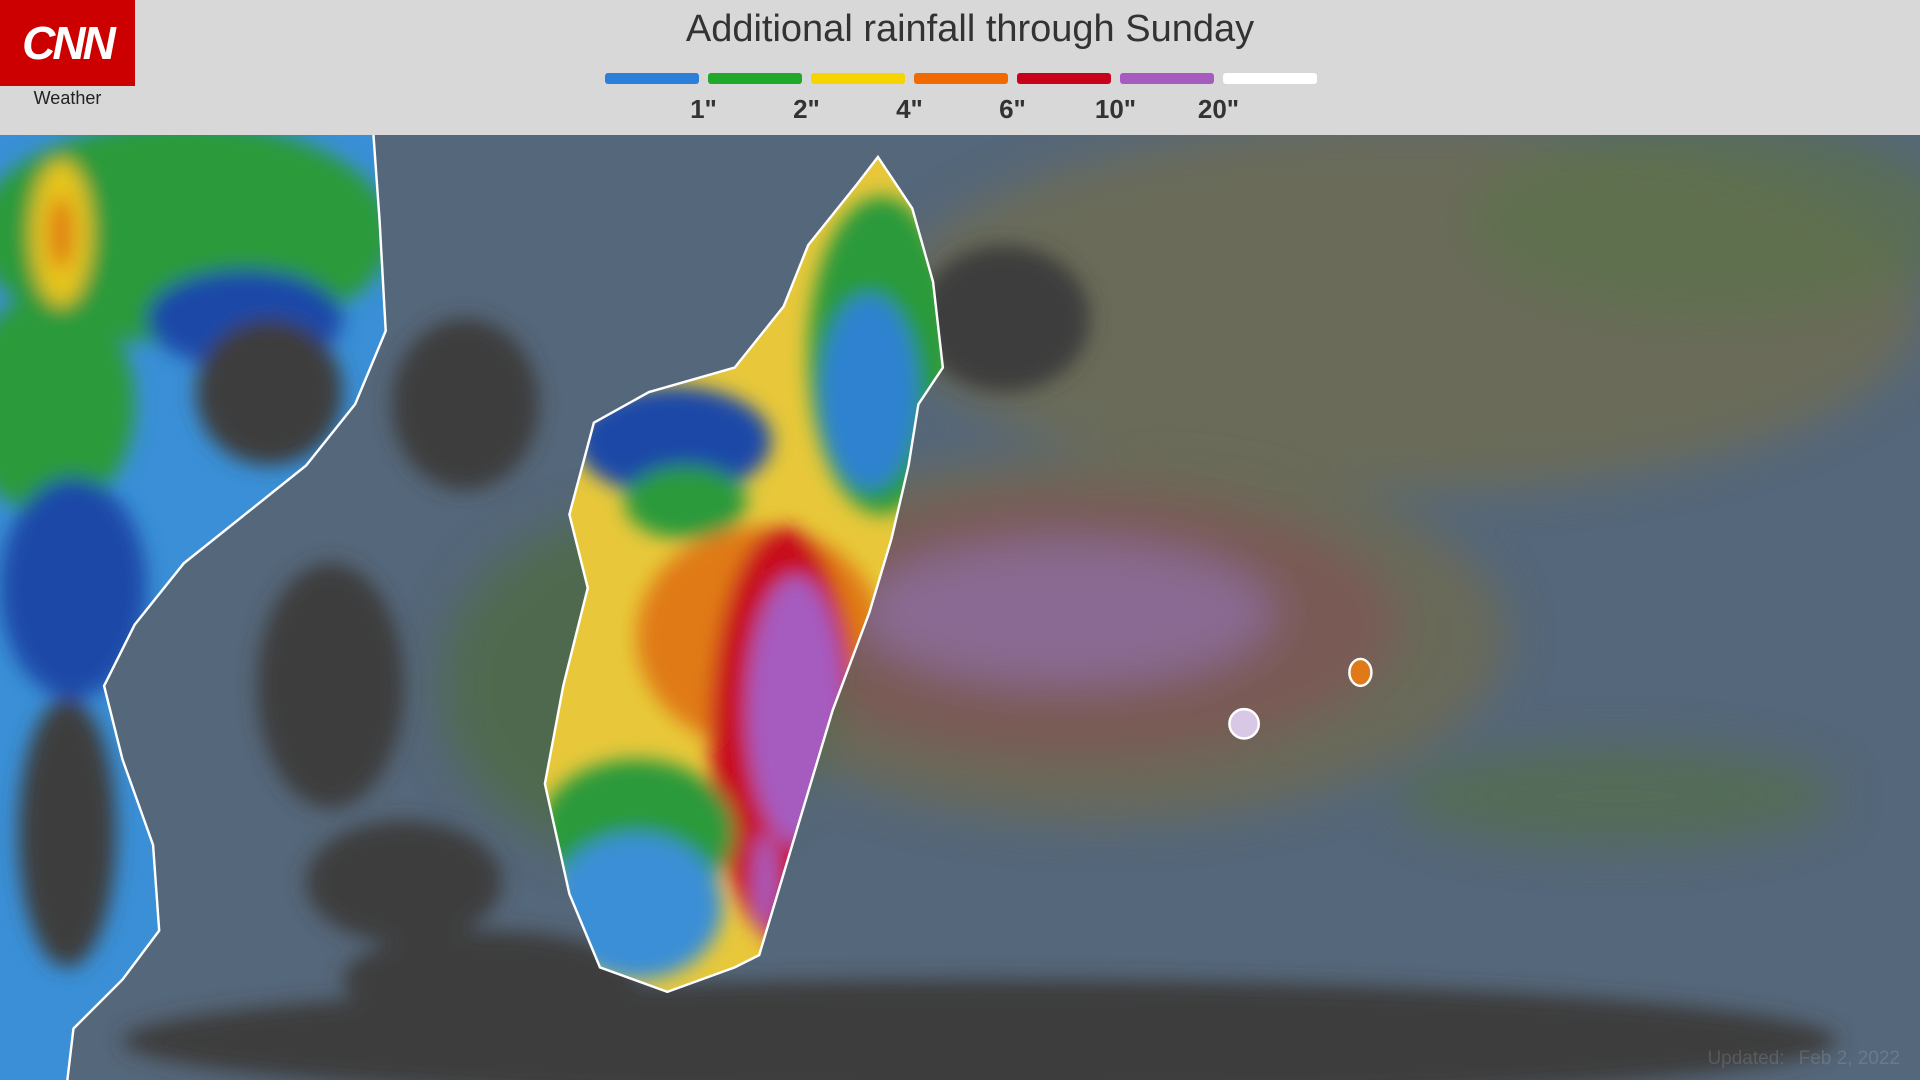 The image size is (1920, 1080). What do you see at coordinates (961, 98) in the screenshot?
I see `legend: 1" 2" 4" 6" 10" 20"` at bounding box center [961, 98].